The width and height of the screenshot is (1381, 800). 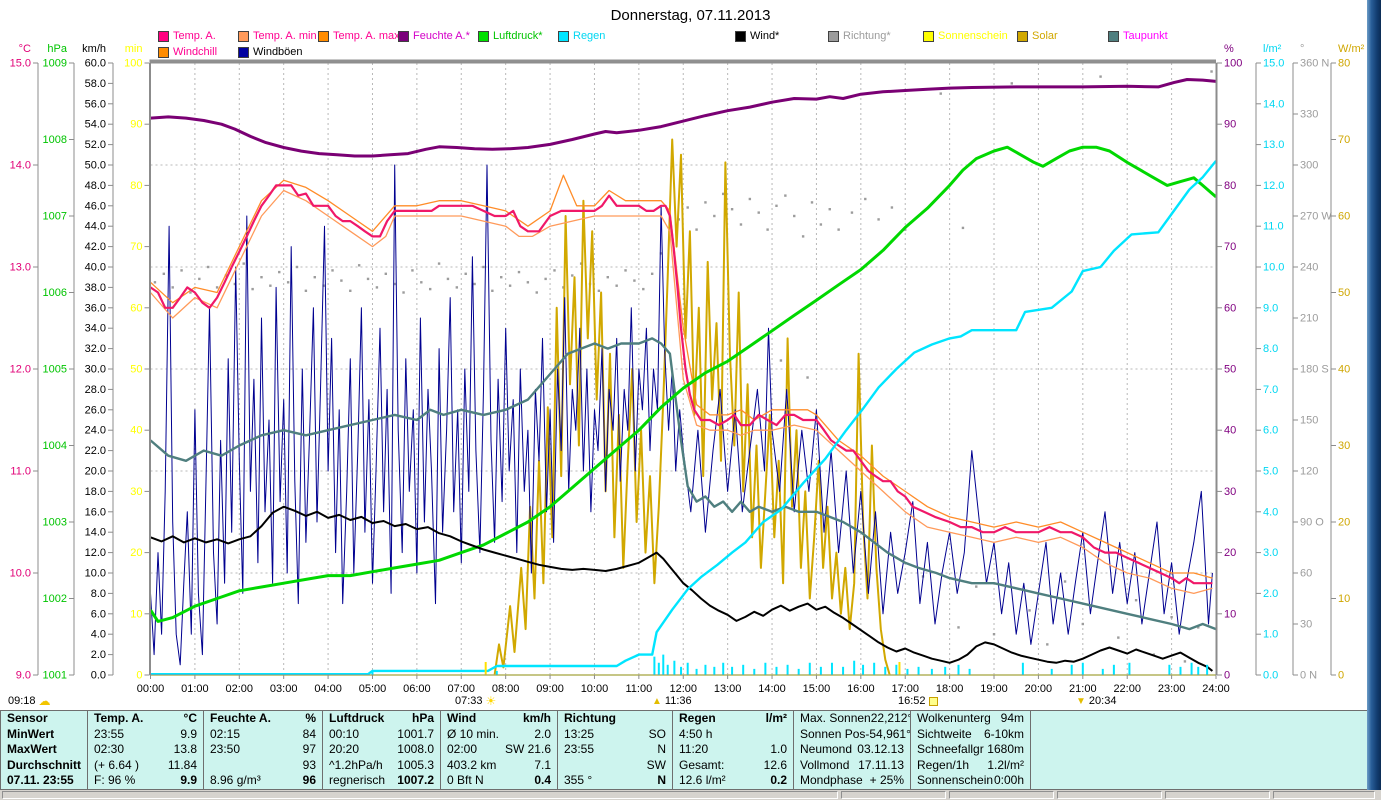 I want to click on tick-label: 22.0, so click(x=95, y=451).